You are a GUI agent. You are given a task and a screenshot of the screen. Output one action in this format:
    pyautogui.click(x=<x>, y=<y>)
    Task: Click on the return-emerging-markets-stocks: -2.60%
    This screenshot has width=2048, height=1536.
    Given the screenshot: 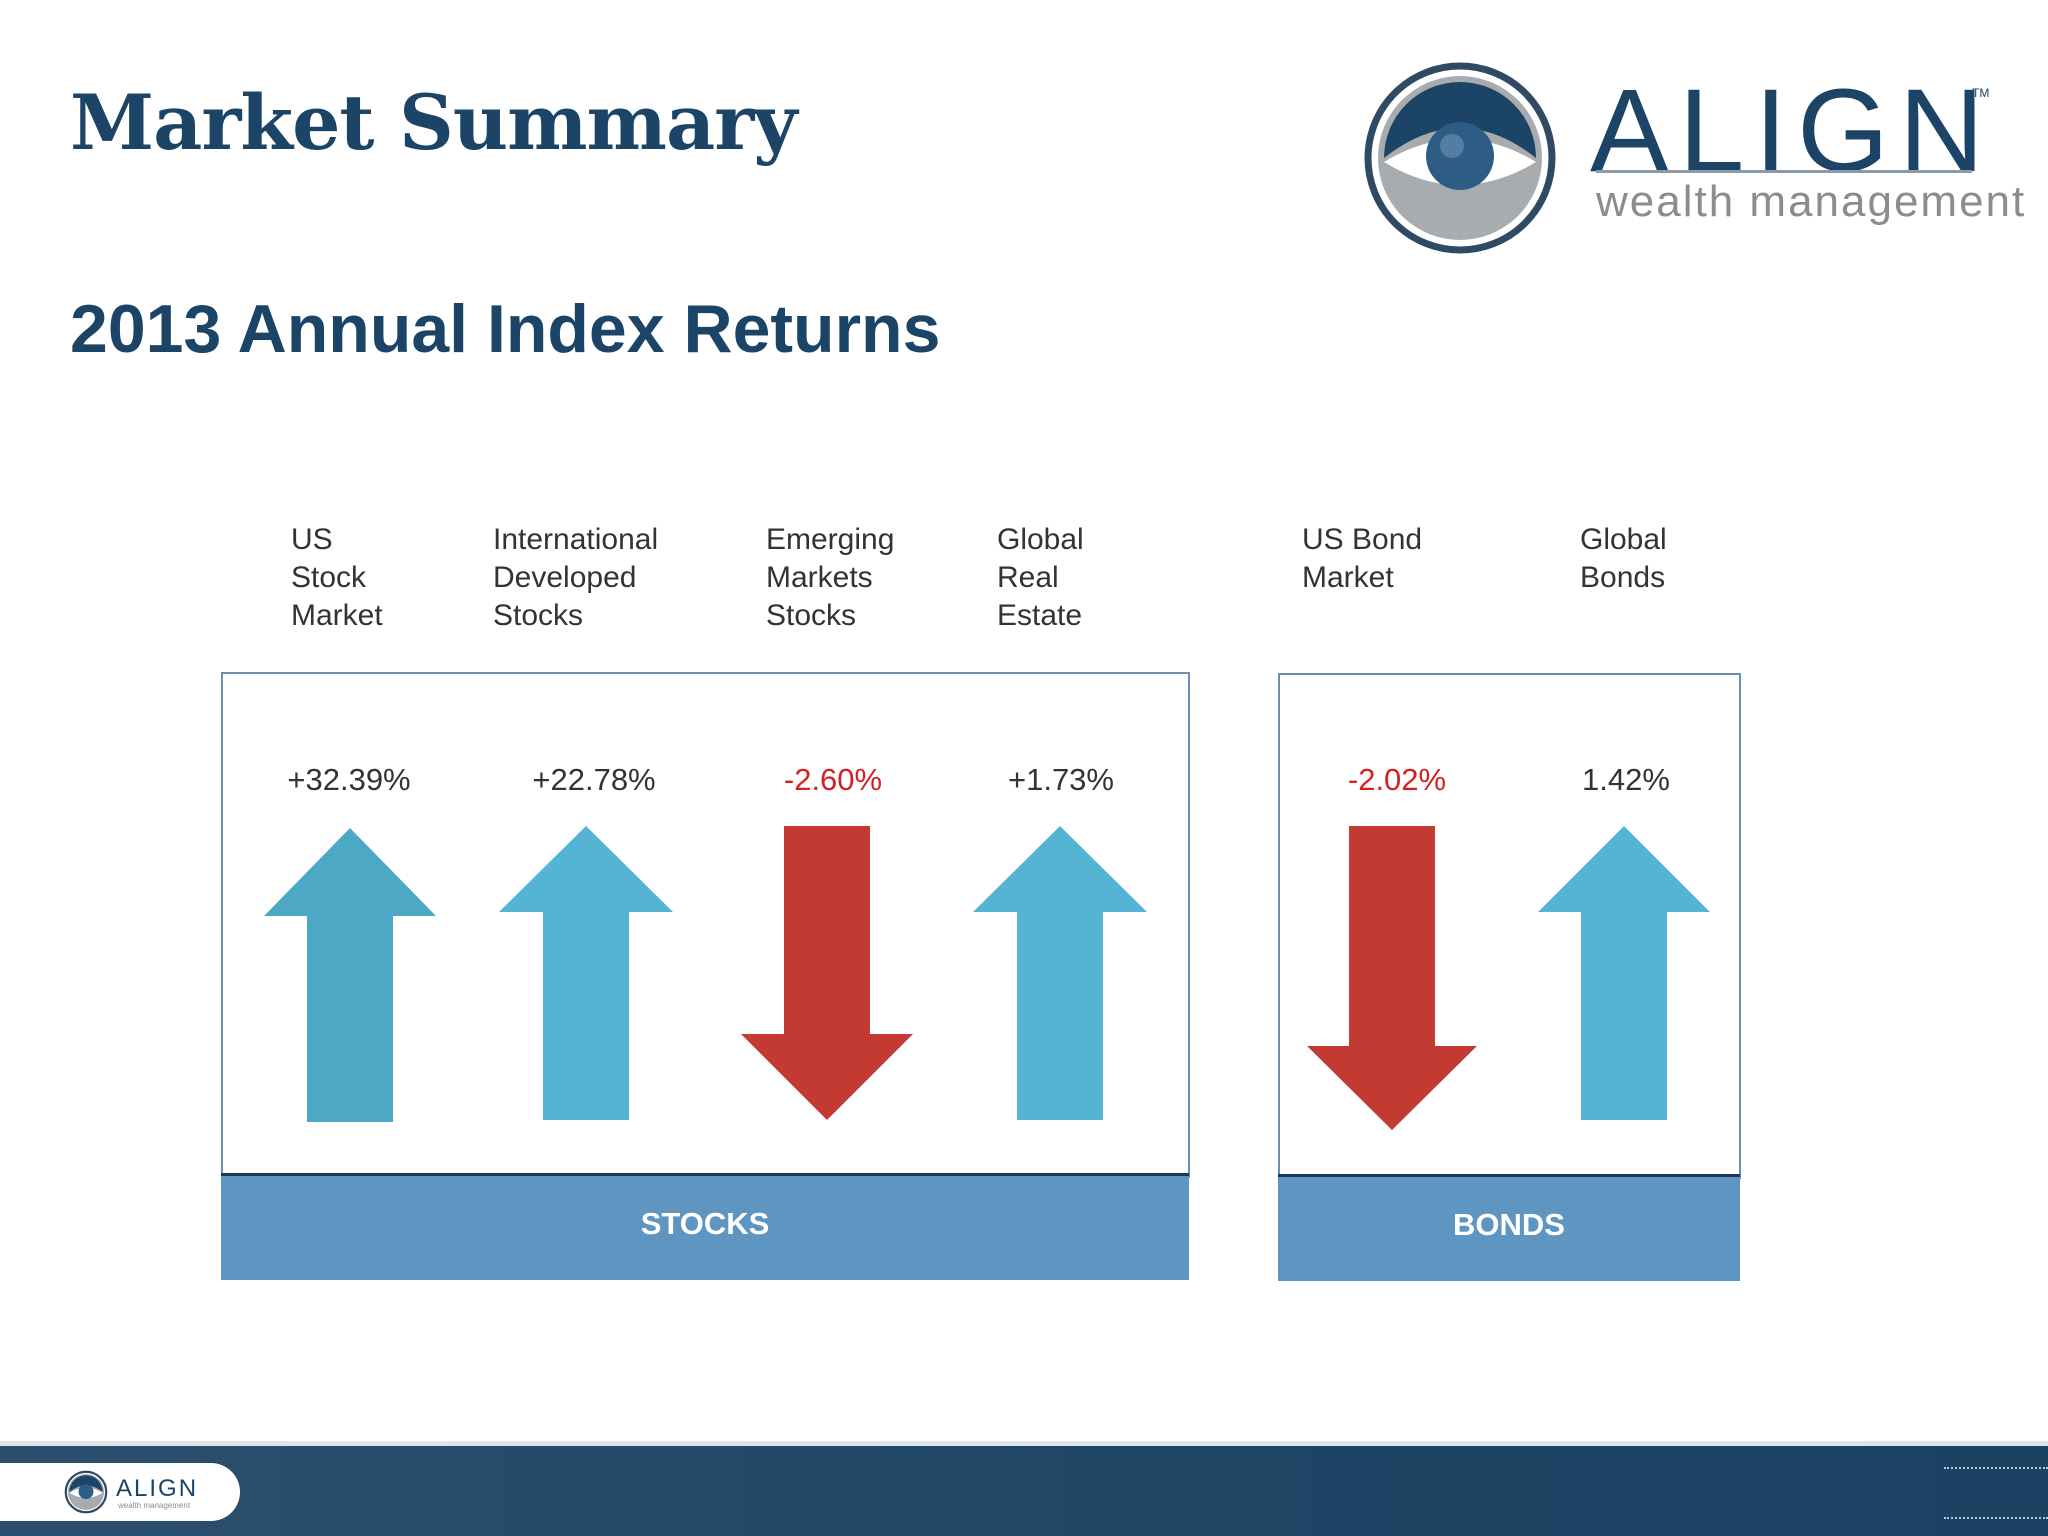 What is the action you would take?
    pyautogui.click(x=833, y=779)
    